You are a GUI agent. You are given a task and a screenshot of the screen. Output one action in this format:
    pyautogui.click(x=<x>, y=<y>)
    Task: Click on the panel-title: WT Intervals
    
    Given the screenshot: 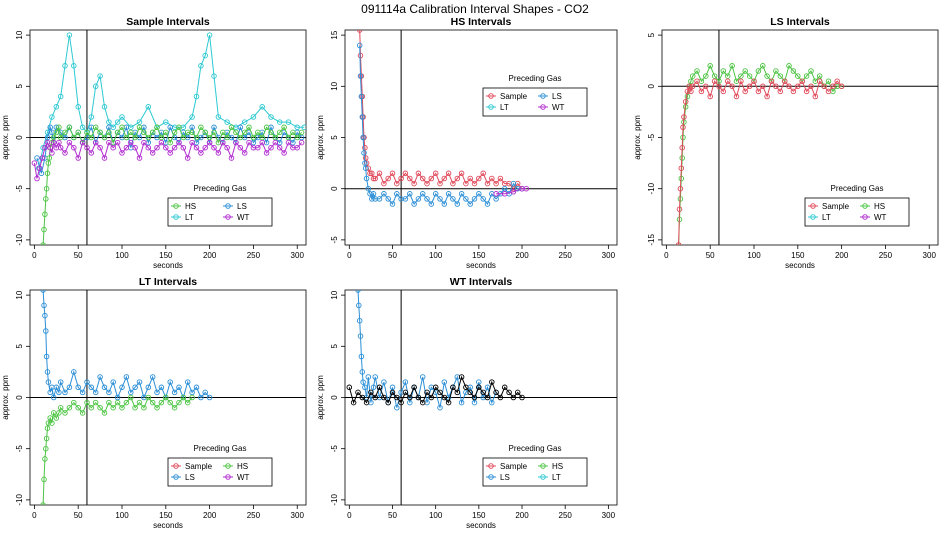 What is the action you would take?
    pyautogui.click(x=481, y=282)
    